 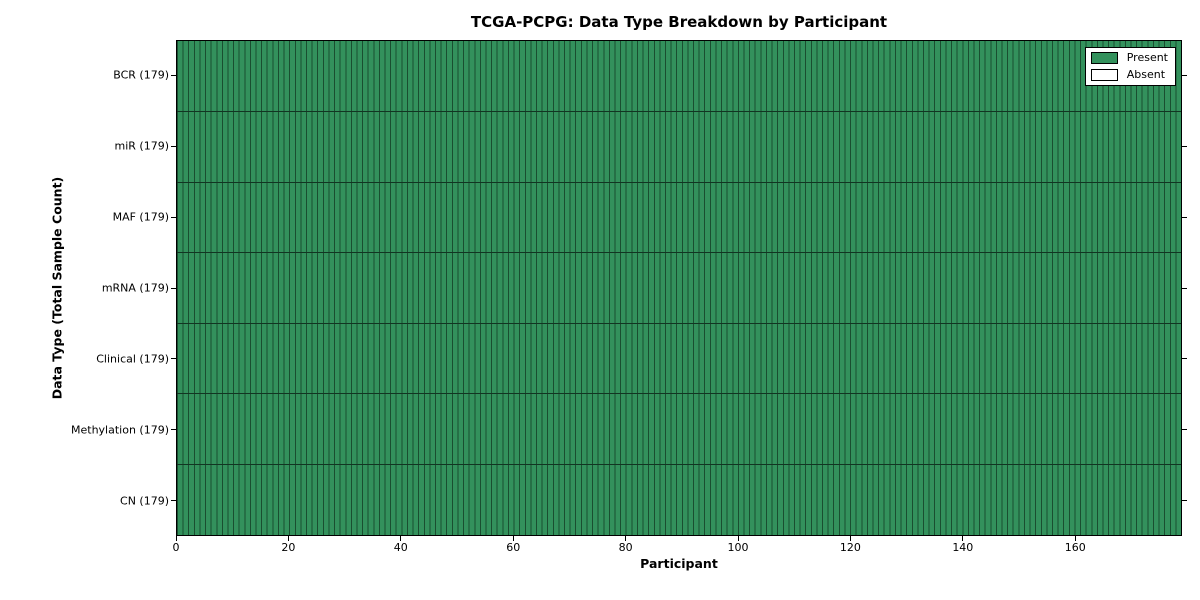 What do you see at coordinates (679, 563) in the screenshot?
I see `x-axis-label: Participant` at bounding box center [679, 563].